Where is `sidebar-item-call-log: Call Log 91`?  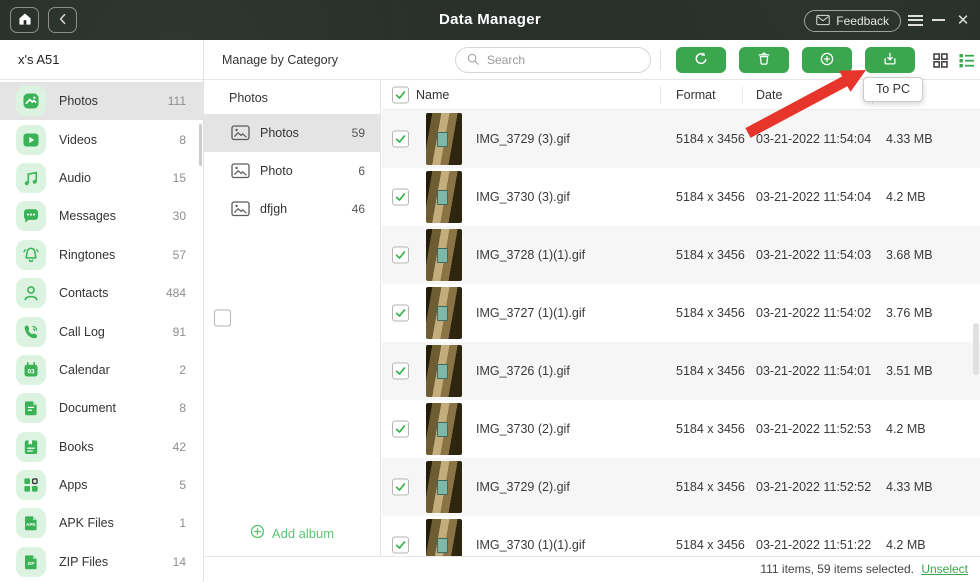
sidebar-item-call-log: Call Log 91 is located at coordinates (101, 331).